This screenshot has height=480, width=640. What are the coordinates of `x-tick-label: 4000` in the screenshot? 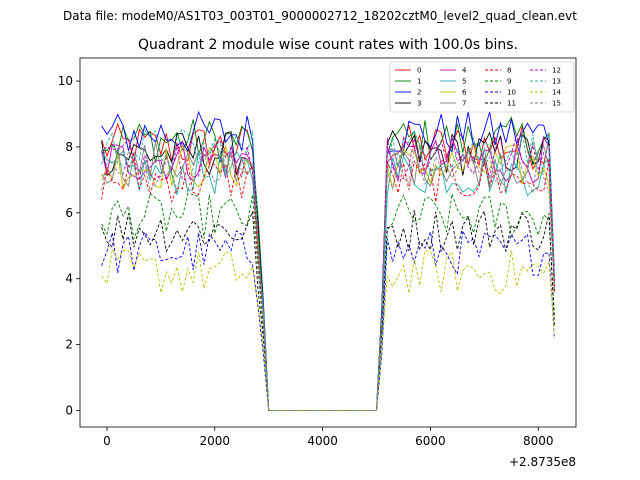 It's located at (322, 441).